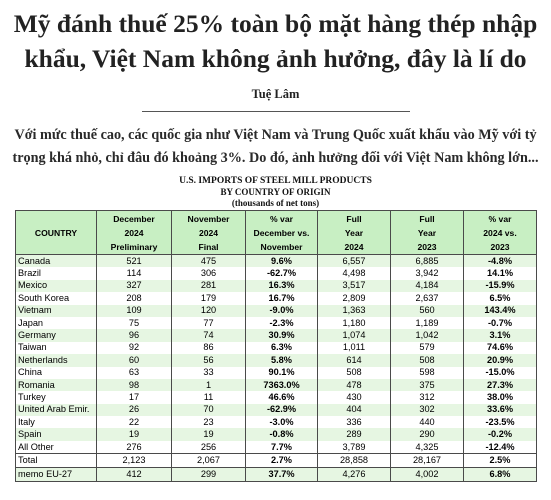 Image resolution: width=551 pixels, height=500 pixels. Describe the element at coordinates (208, 447) in the screenshot. I see `value-cell: 256` at that location.